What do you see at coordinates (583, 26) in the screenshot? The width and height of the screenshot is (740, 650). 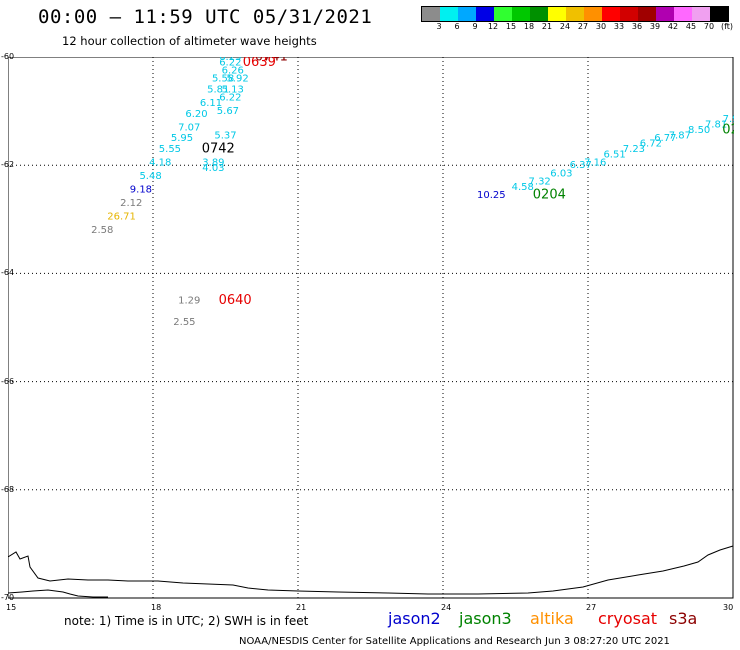 I see `scale-label: 27` at bounding box center [583, 26].